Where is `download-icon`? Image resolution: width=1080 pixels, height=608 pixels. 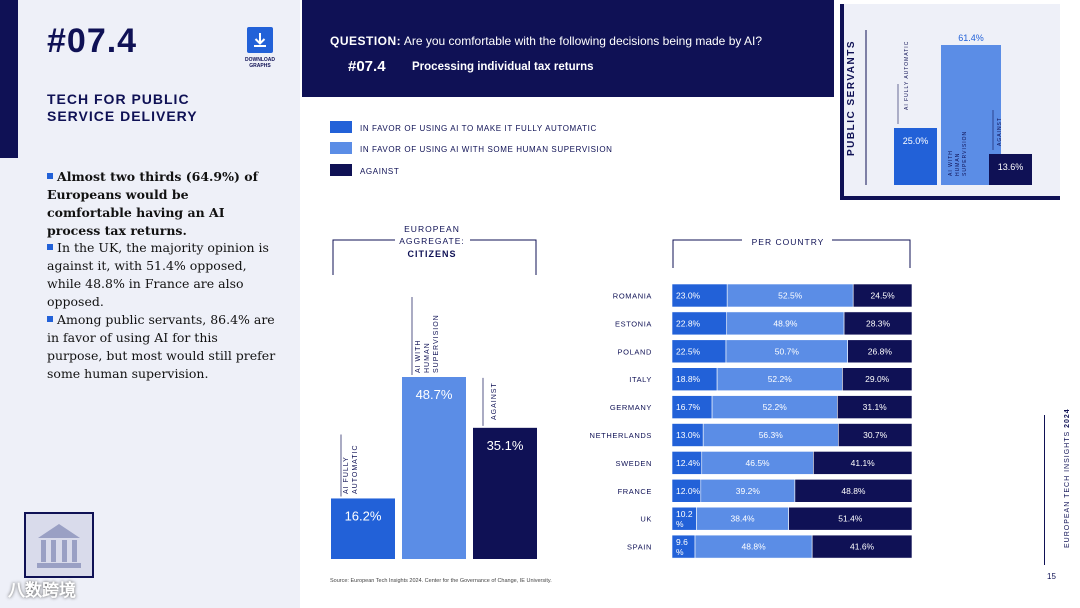
download-icon is located at coordinates (260, 40).